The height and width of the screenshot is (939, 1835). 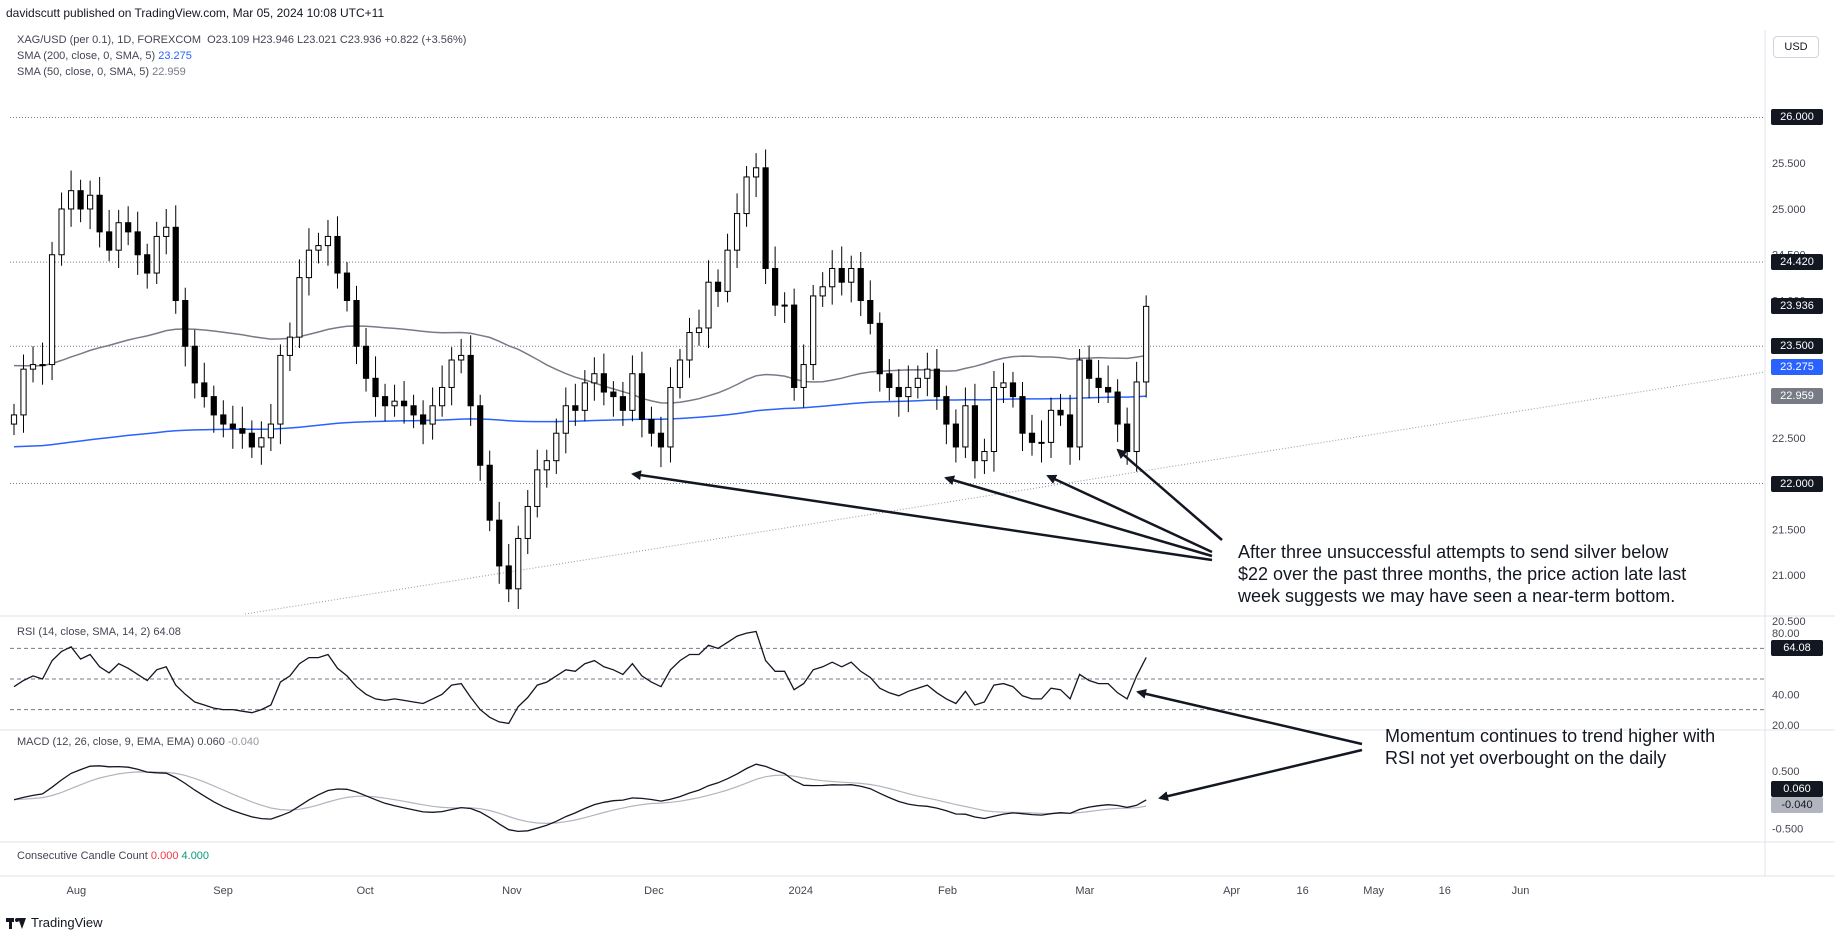 What do you see at coordinates (106, 742) in the screenshot?
I see `macd-label: MACD (12, 26, close, 9, EMA, EMA)` at bounding box center [106, 742].